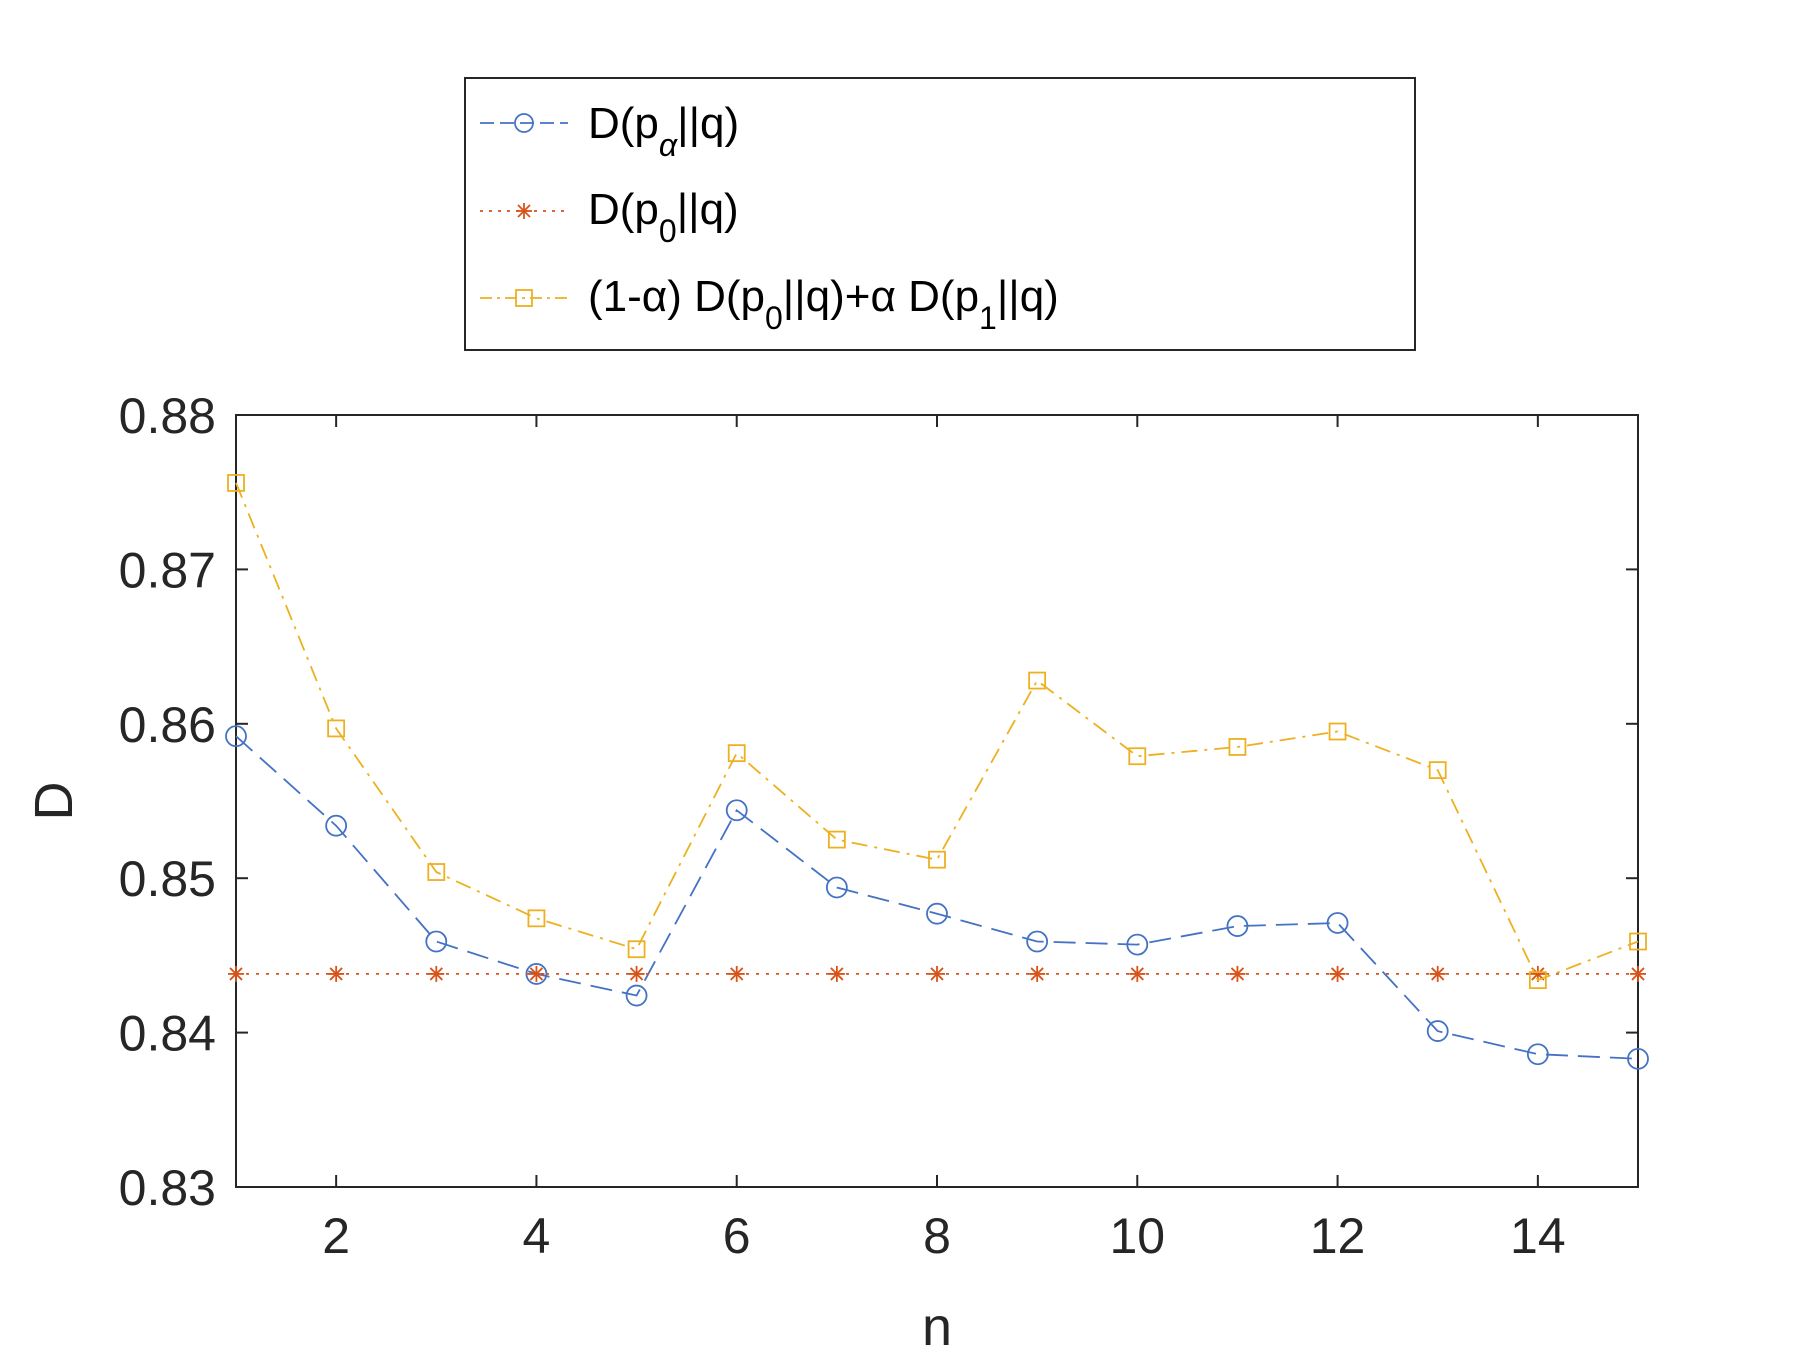  What do you see at coordinates (524, 123) in the screenshot?
I see `legend-marker-circle` at bounding box center [524, 123].